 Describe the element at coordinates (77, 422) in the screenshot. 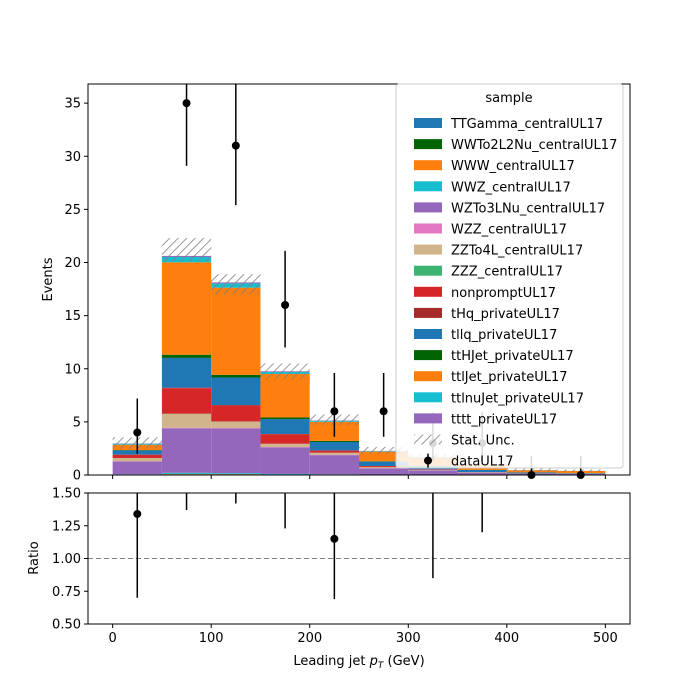

I see `y-tick-label-1: 5` at that location.